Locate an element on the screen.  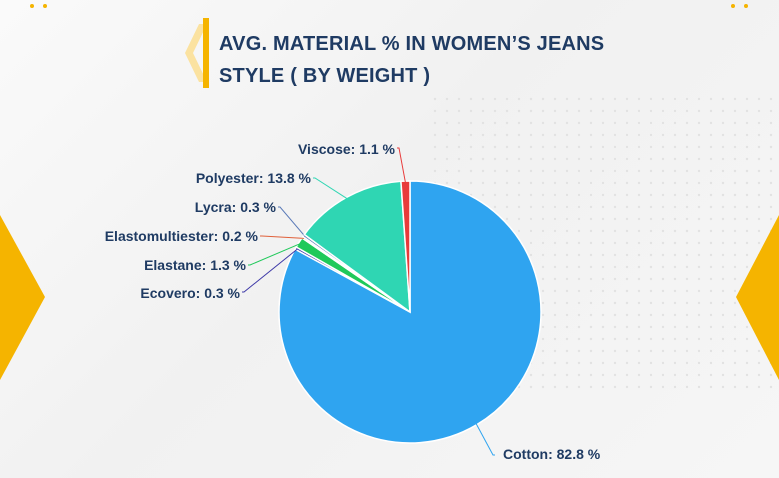
leader-line-cotton is located at coordinates (485, 439).